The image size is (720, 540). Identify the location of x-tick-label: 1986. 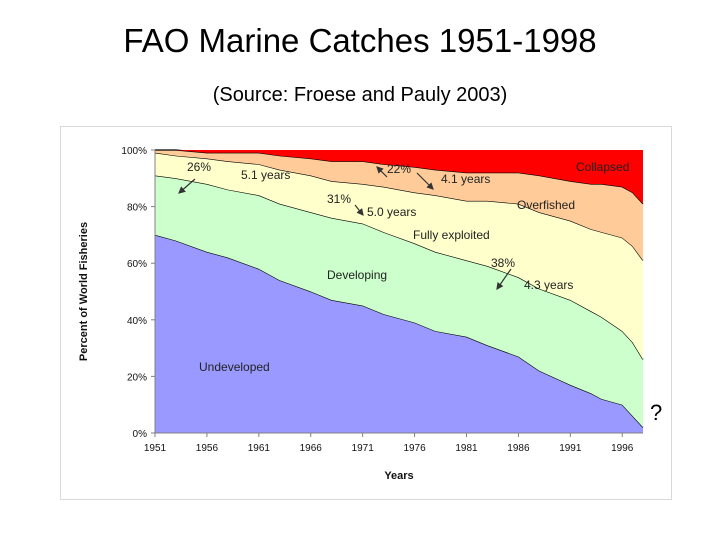
(518, 448).